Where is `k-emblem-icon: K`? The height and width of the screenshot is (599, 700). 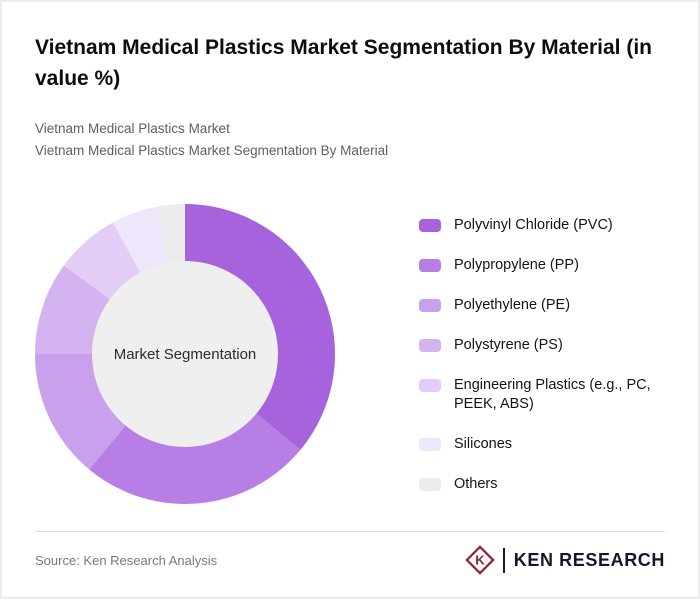 k-emblem-icon: K is located at coordinates (480, 560).